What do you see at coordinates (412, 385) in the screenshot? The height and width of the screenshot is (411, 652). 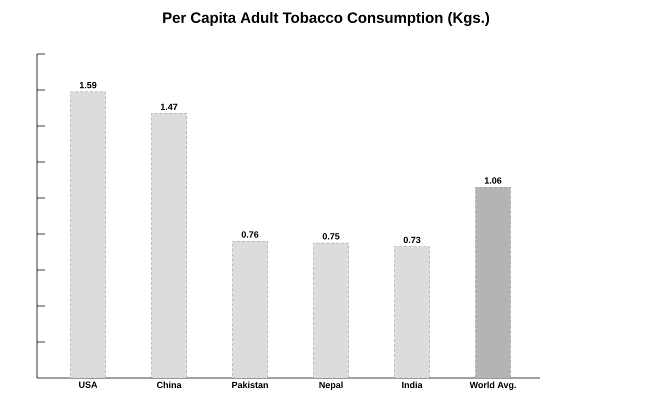 I see `x-tick-label: India` at bounding box center [412, 385].